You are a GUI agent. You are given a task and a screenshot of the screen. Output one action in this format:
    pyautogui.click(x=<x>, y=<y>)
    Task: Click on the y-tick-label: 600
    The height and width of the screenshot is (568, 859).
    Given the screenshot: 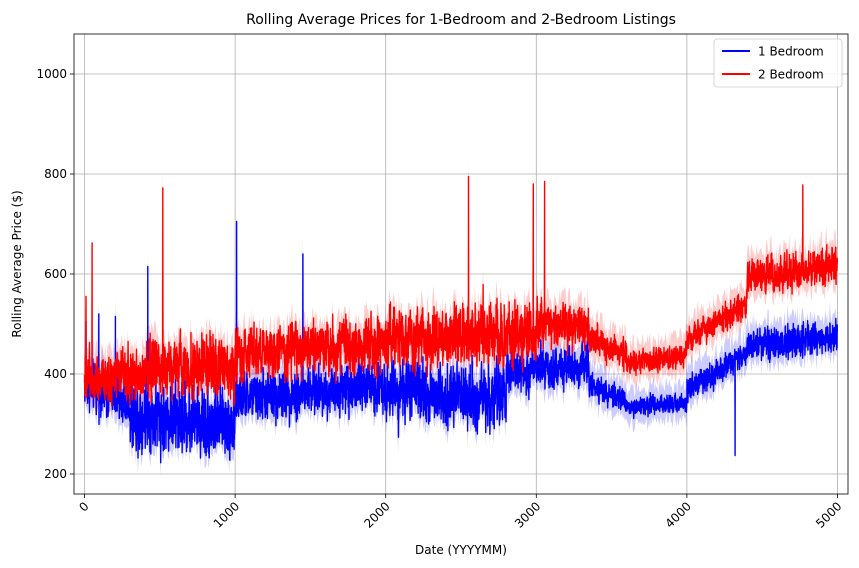 What is the action you would take?
    pyautogui.click(x=55, y=274)
    